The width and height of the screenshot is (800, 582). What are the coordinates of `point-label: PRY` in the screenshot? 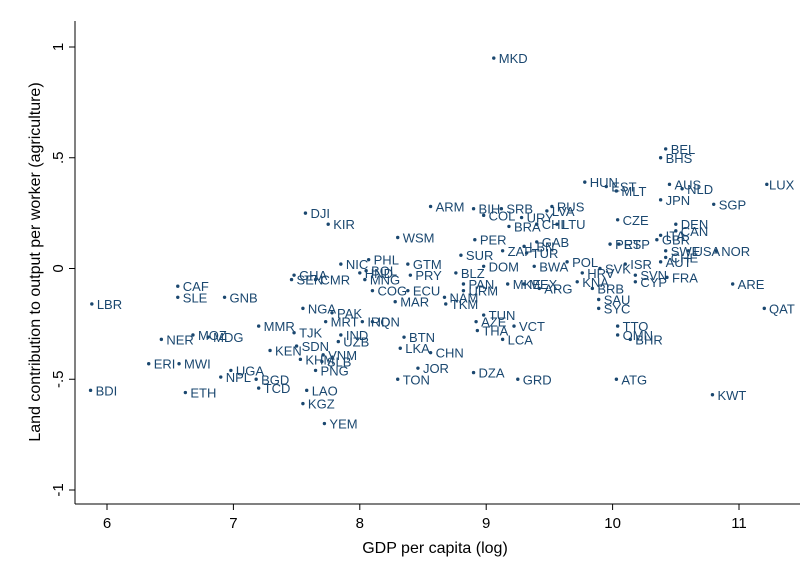 It's located at (428, 275).